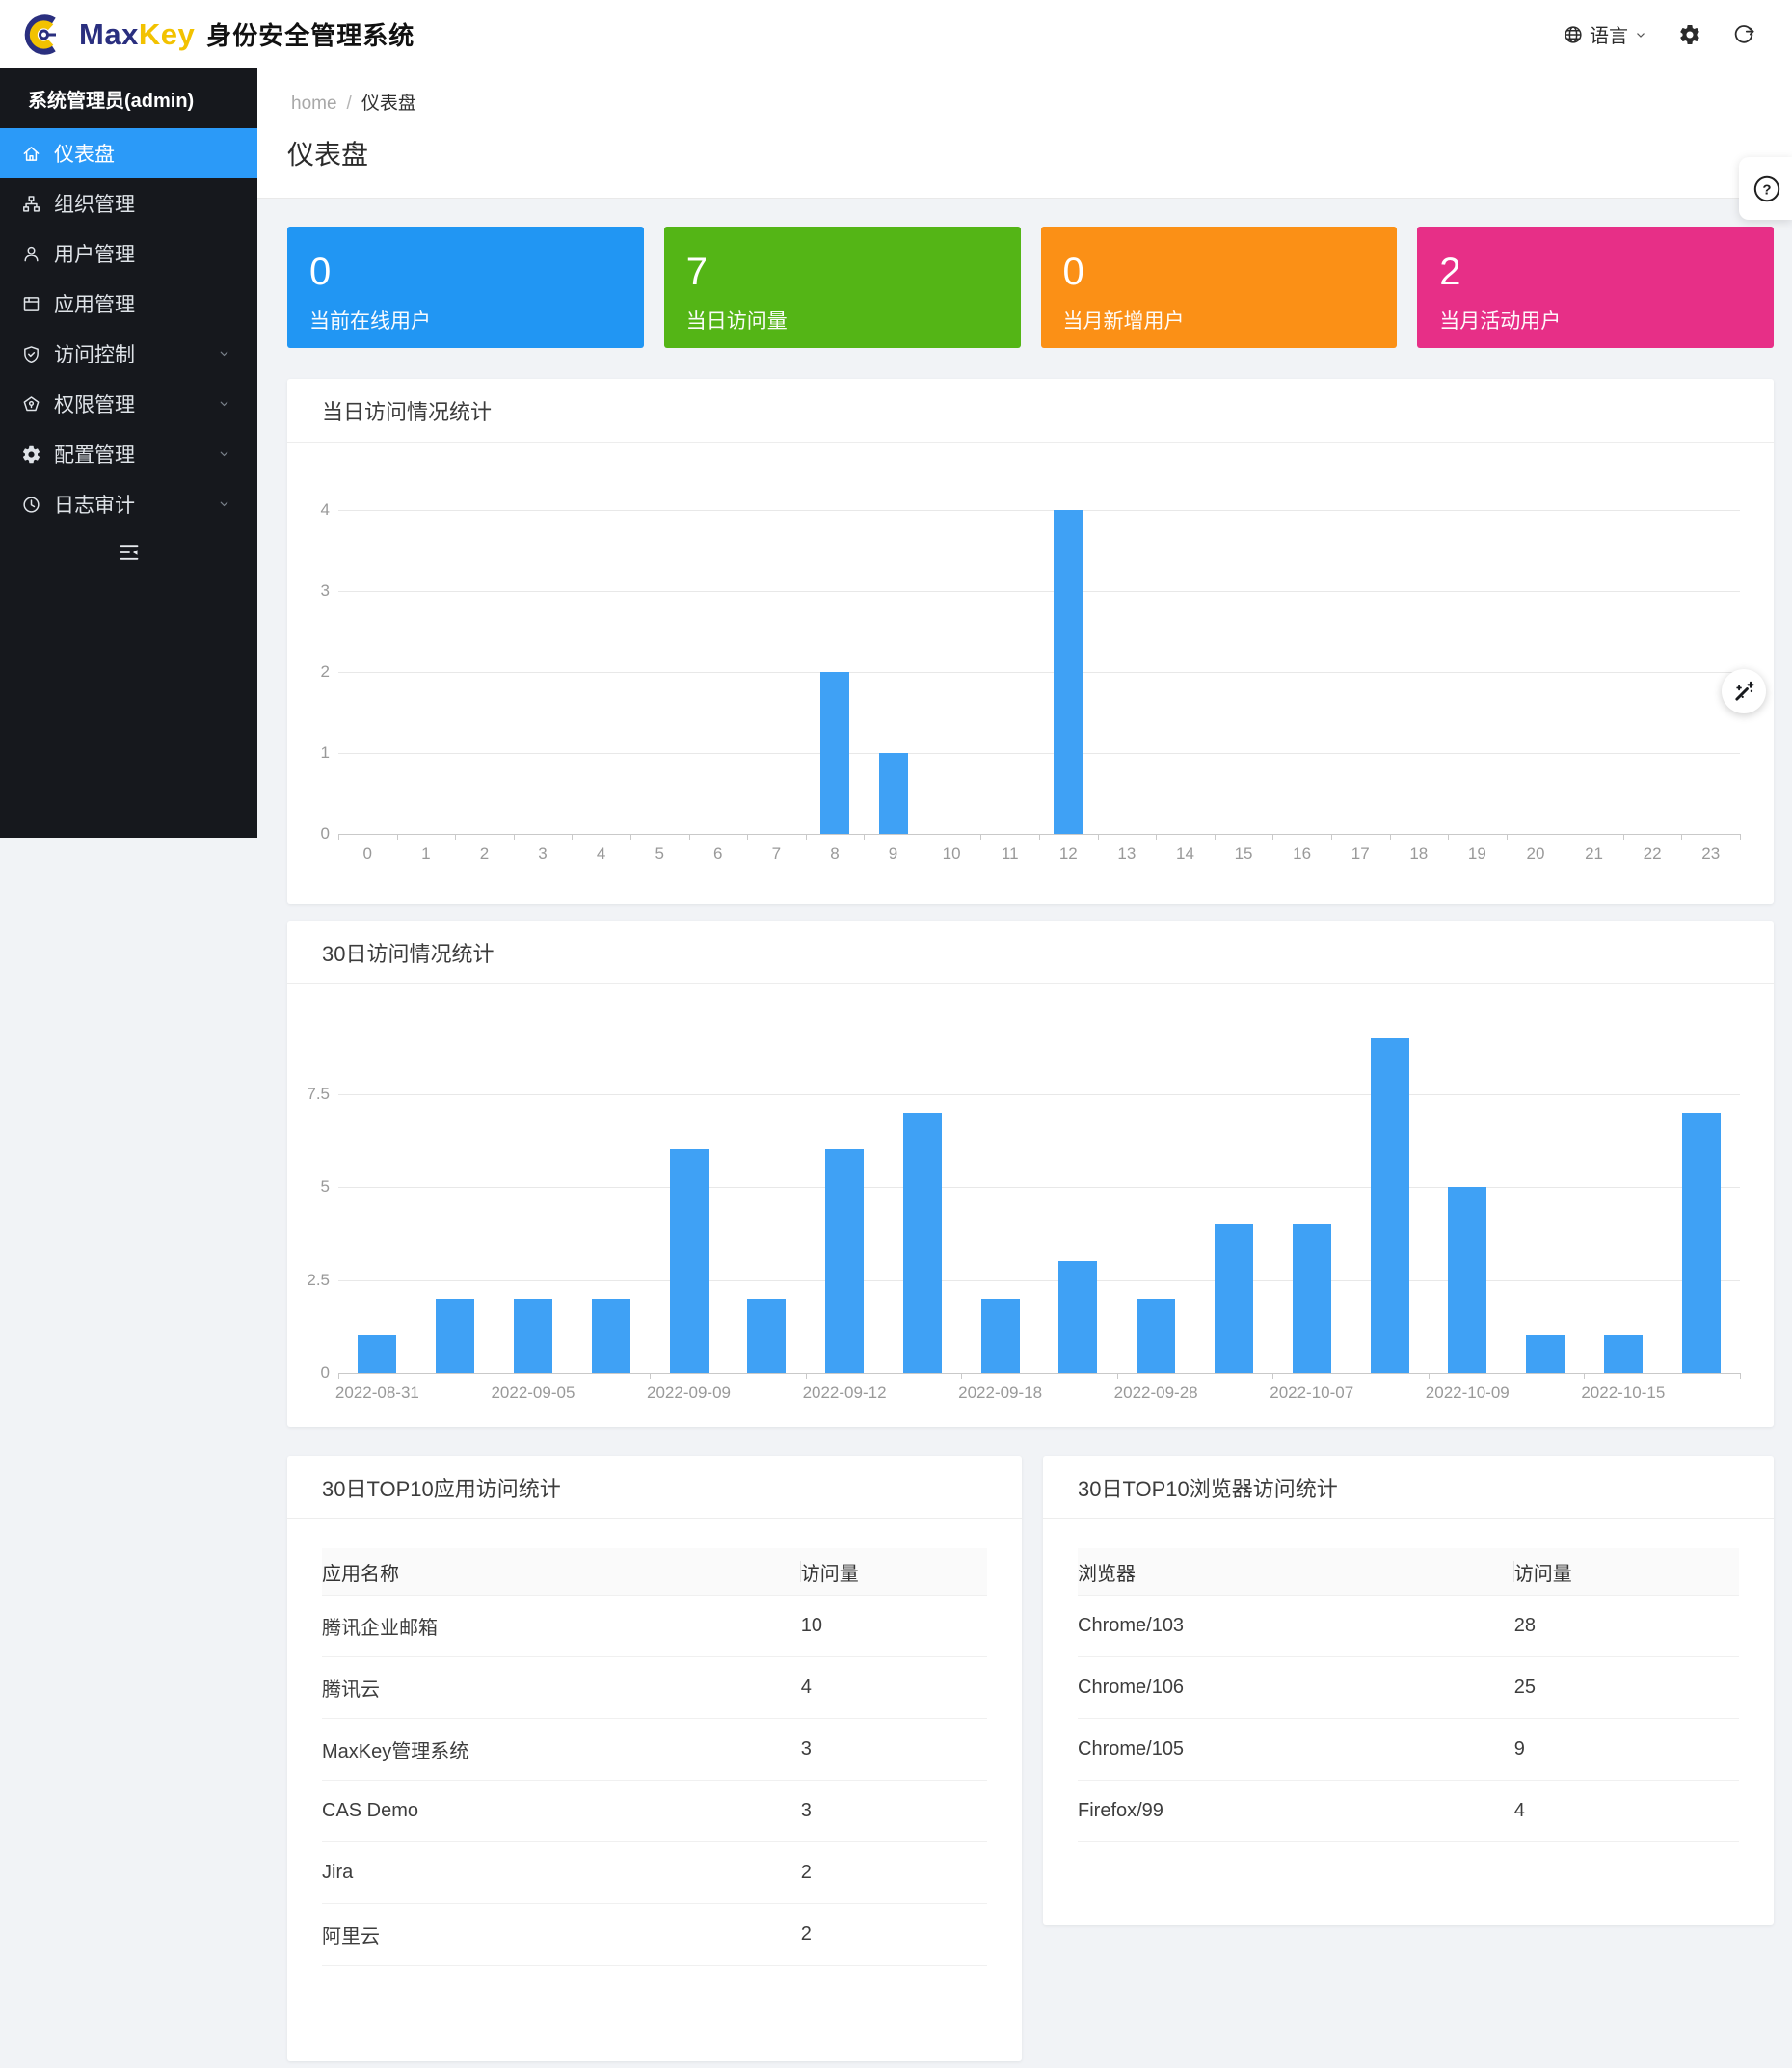 The image size is (1792, 2068). Describe the element at coordinates (128, 304) in the screenshot. I see `sidebar-item-applications: 应用管理` at that location.